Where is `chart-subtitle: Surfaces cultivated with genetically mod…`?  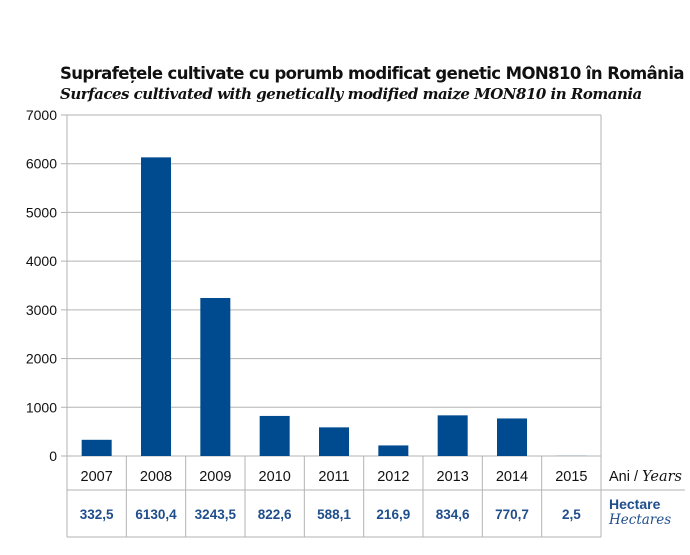
chart-subtitle: Surfaces cultivated with genetically mod… is located at coordinates (351, 94).